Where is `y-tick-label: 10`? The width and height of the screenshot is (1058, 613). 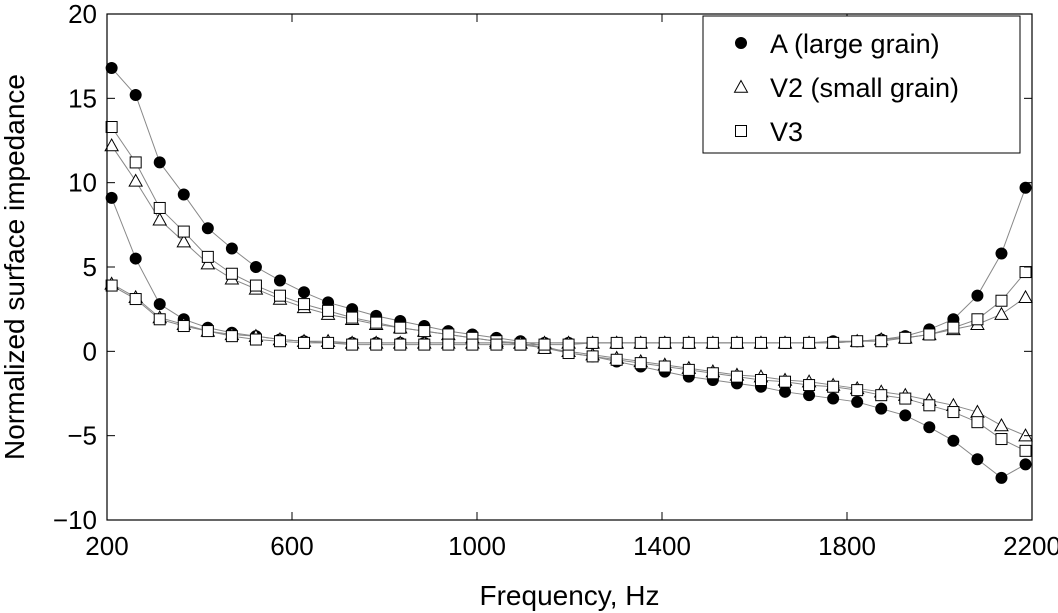 y-tick-label: 10 is located at coordinates (82, 183).